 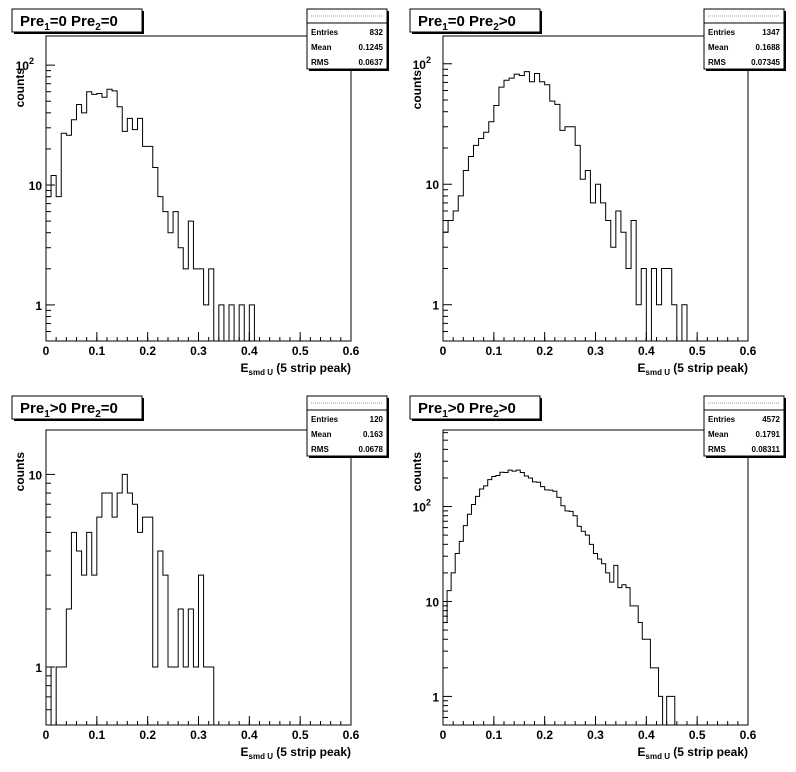 I want to click on stats-value: 4572, so click(x=771, y=419).